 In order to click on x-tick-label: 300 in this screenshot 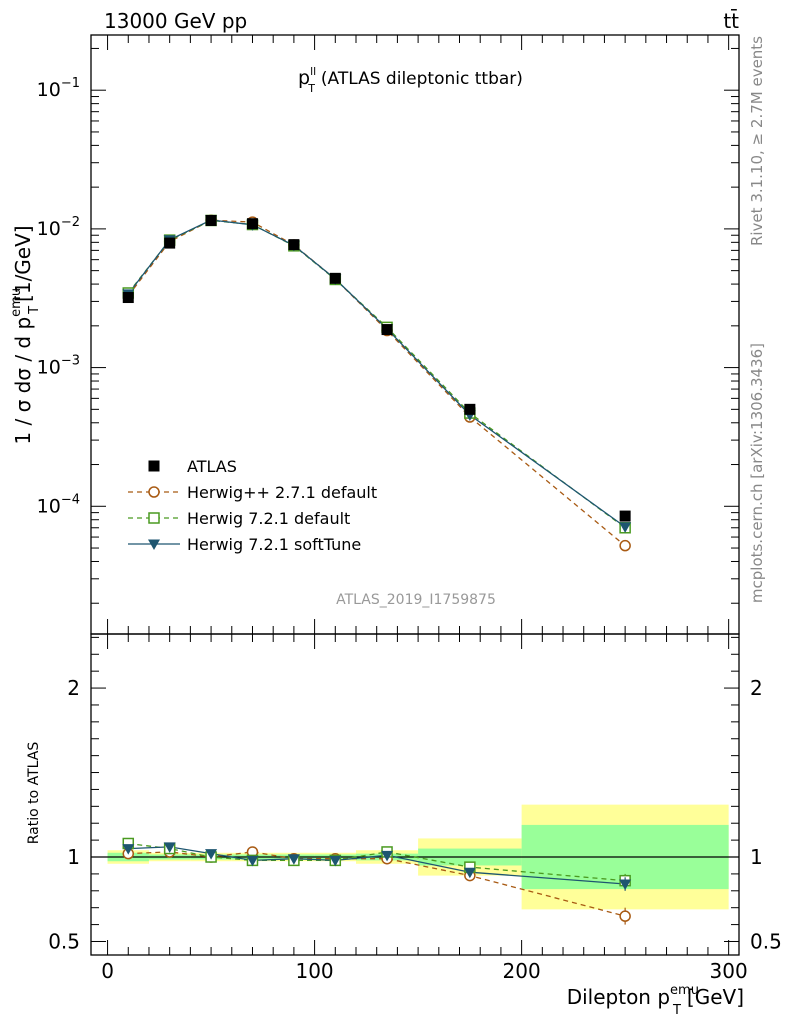, I will do `click(729, 971)`.